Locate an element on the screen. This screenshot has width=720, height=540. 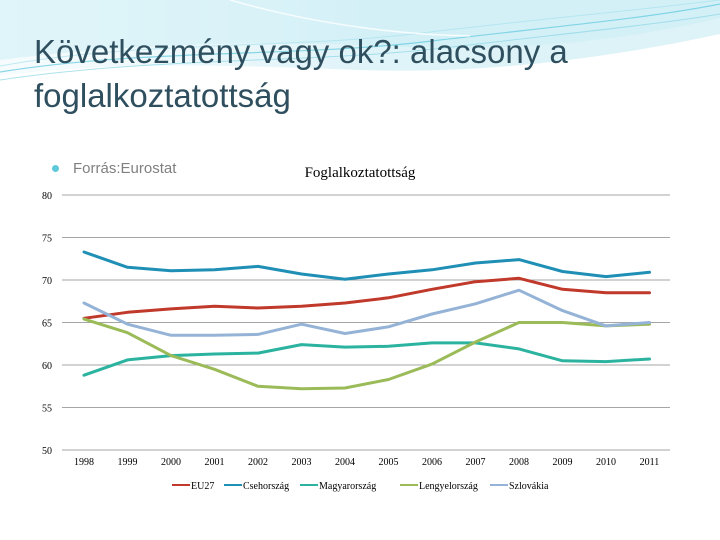
legend-label: EU27 is located at coordinates (202, 486).